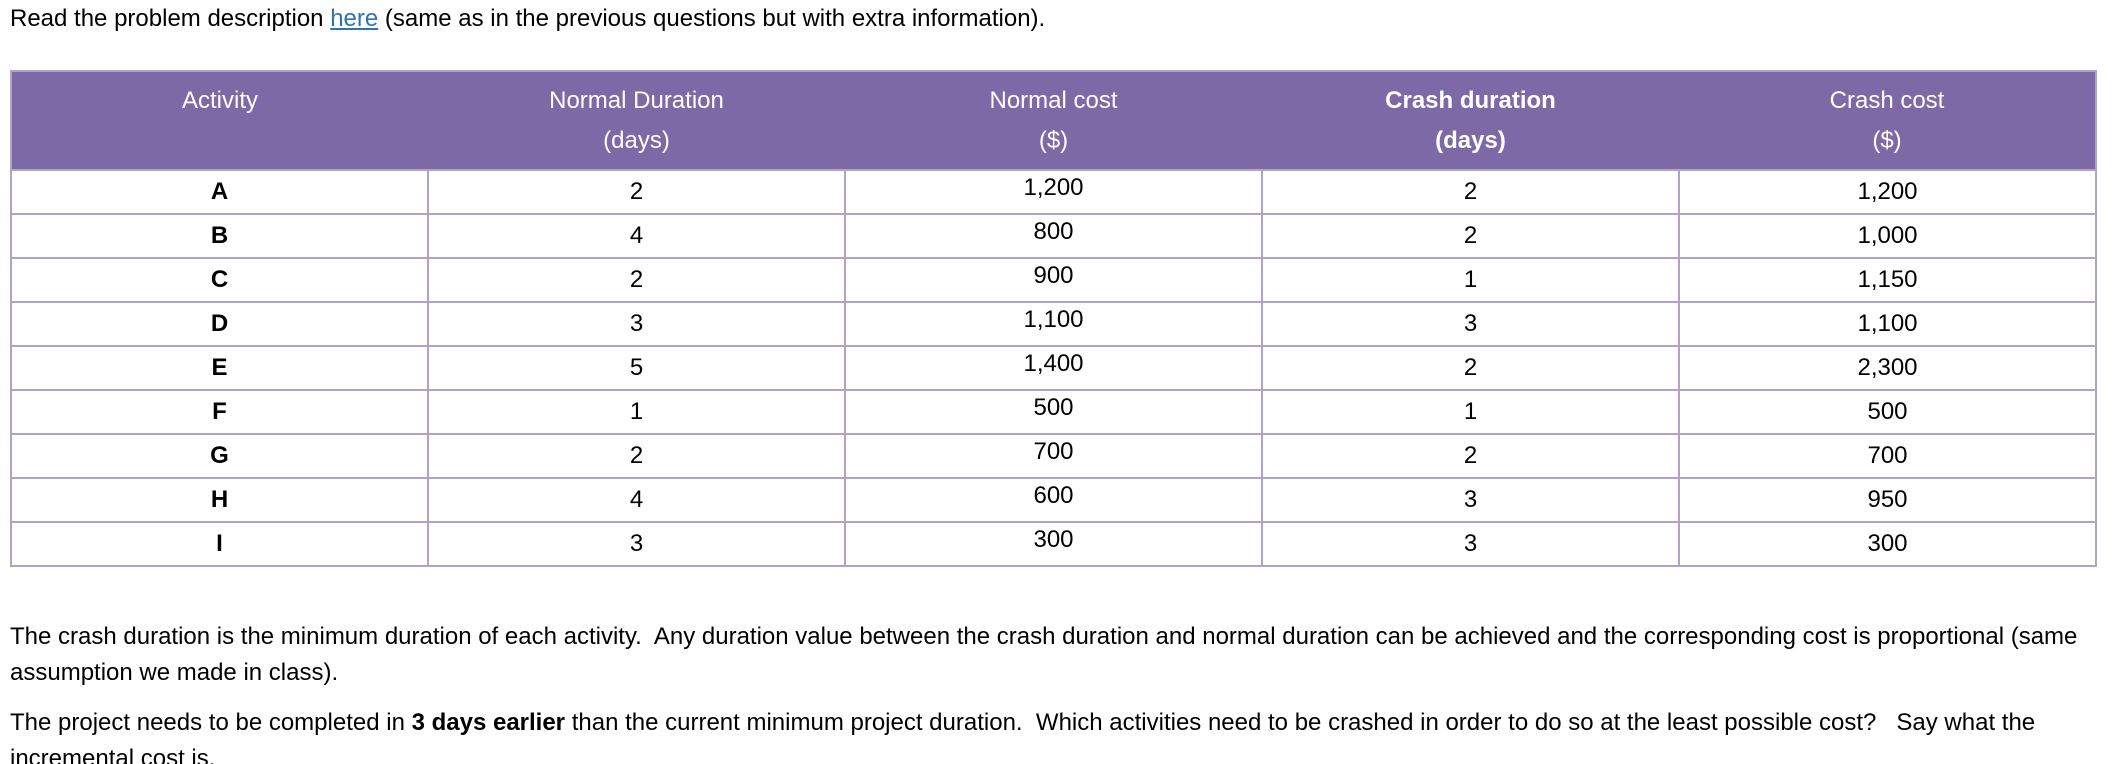 The image size is (2112, 764). What do you see at coordinates (219, 456) in the screenshot?
I see `activity-cell: G` at bounding box center [219, 456].